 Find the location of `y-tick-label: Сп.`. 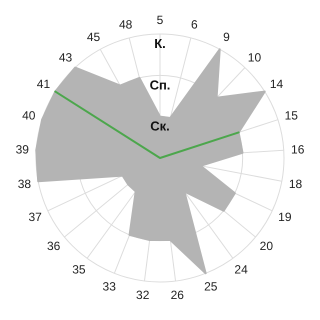

y-tick-label: Сп. is located at coordinates (160, 84).